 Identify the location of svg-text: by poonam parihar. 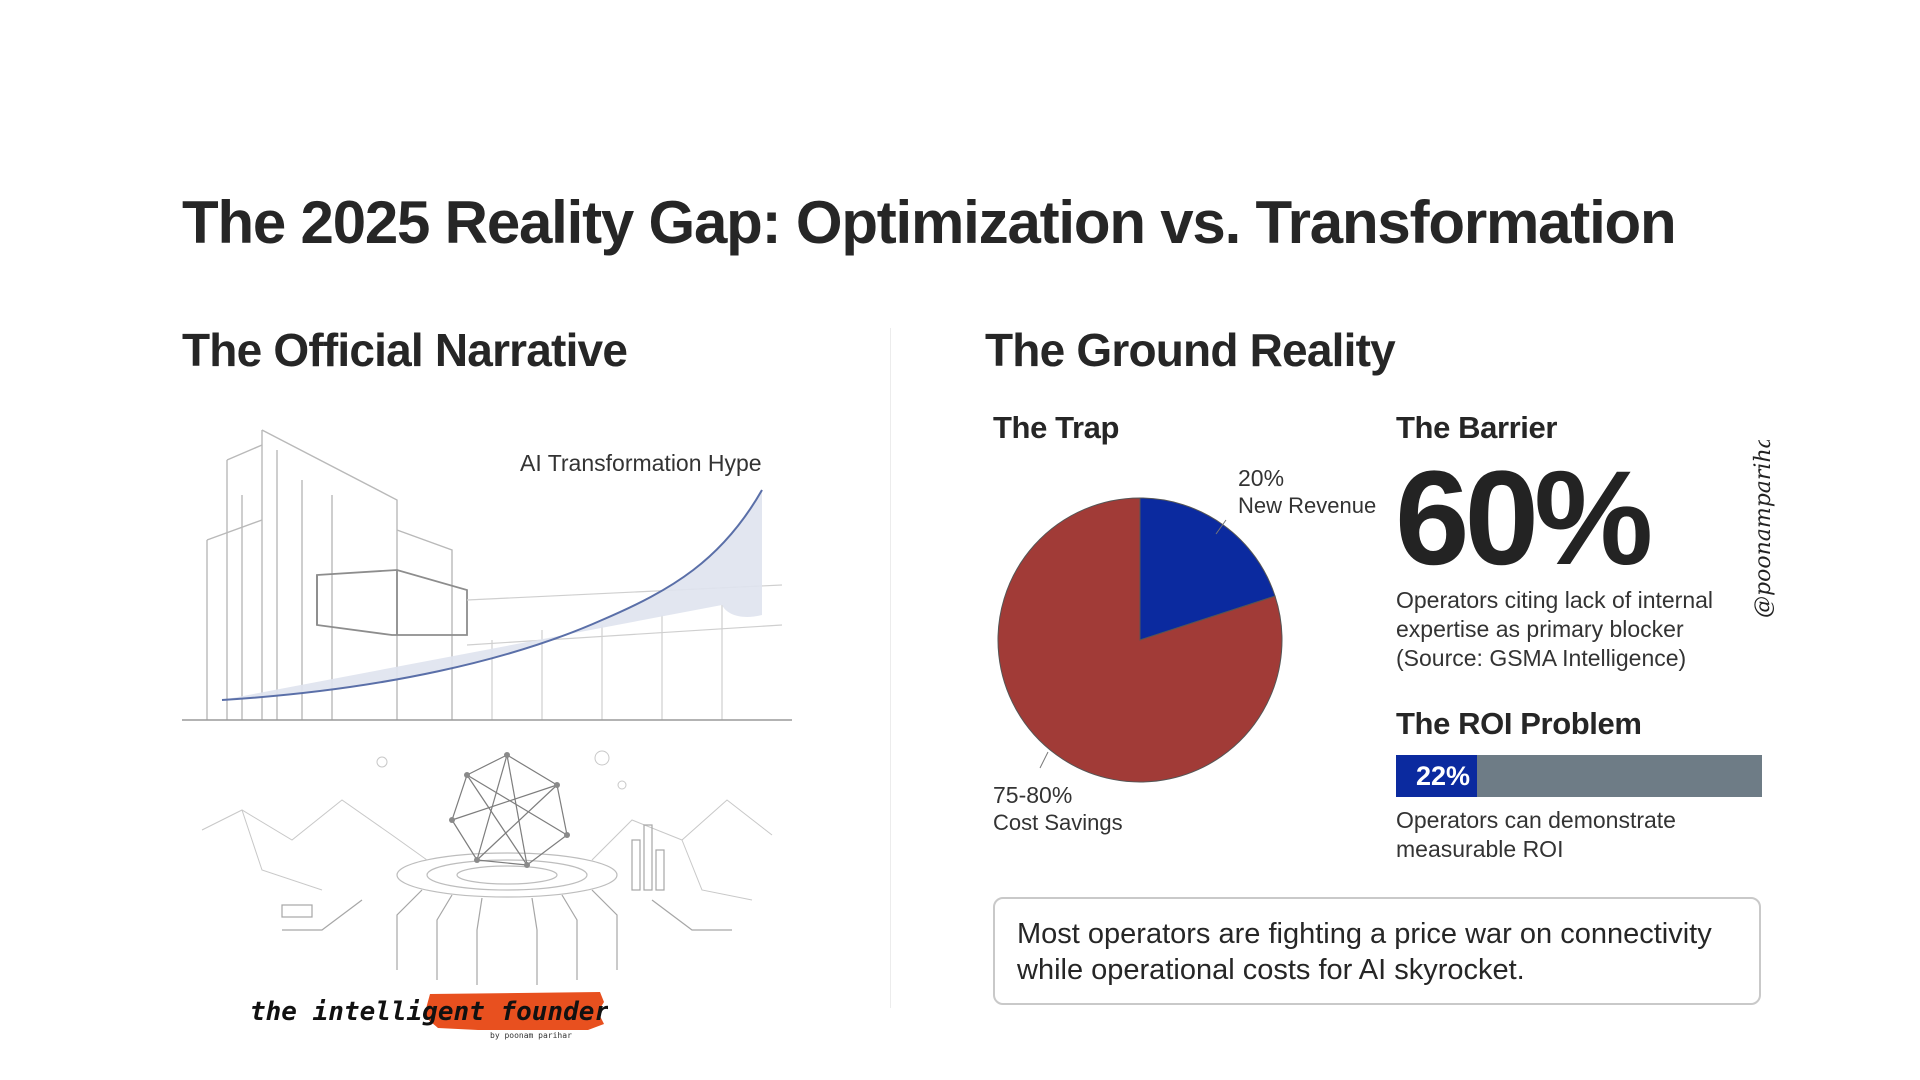
(531, 1035).